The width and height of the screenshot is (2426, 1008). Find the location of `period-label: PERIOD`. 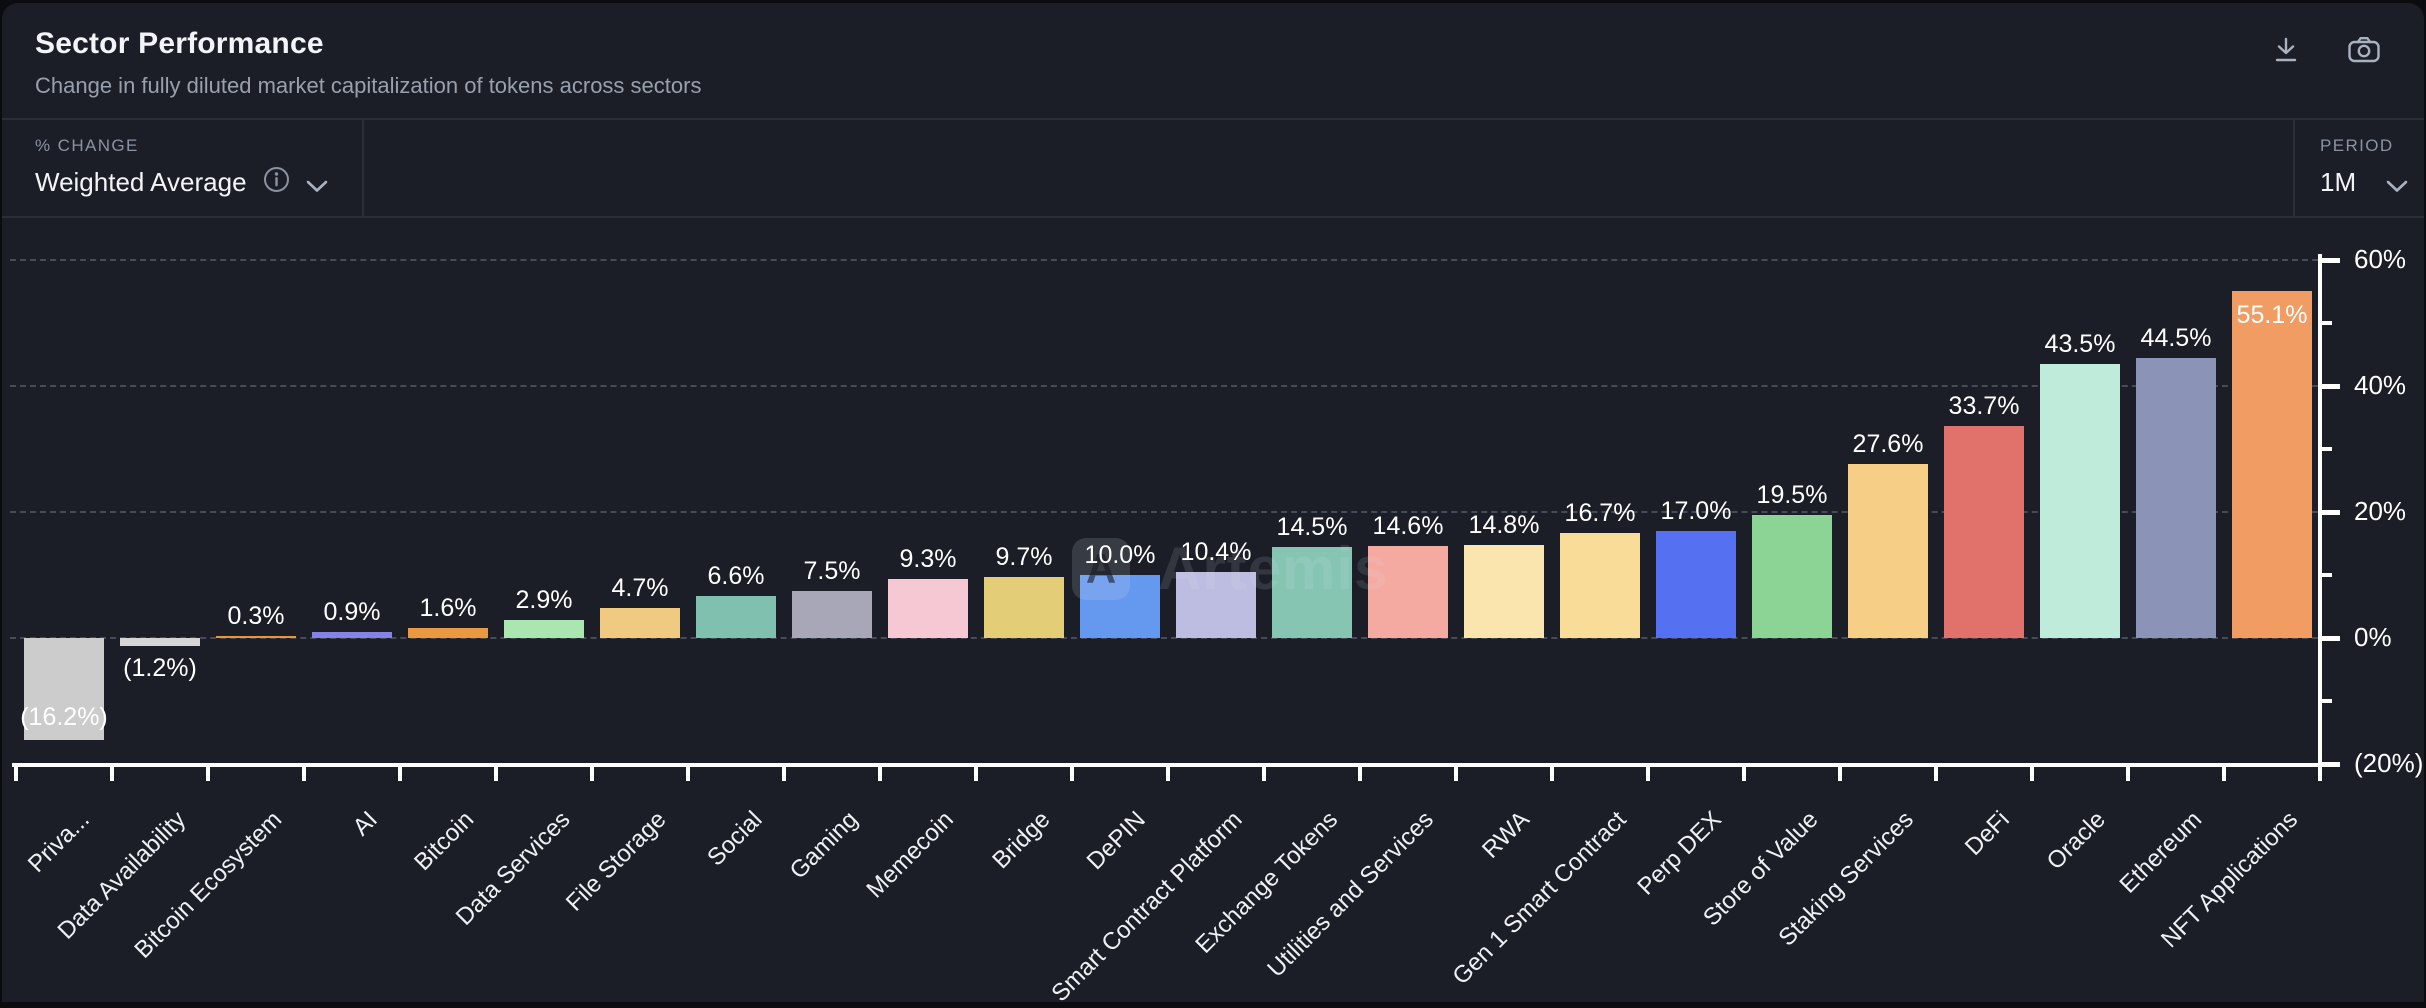

period-label: PERIOD is located at coordinates (2357, 145).